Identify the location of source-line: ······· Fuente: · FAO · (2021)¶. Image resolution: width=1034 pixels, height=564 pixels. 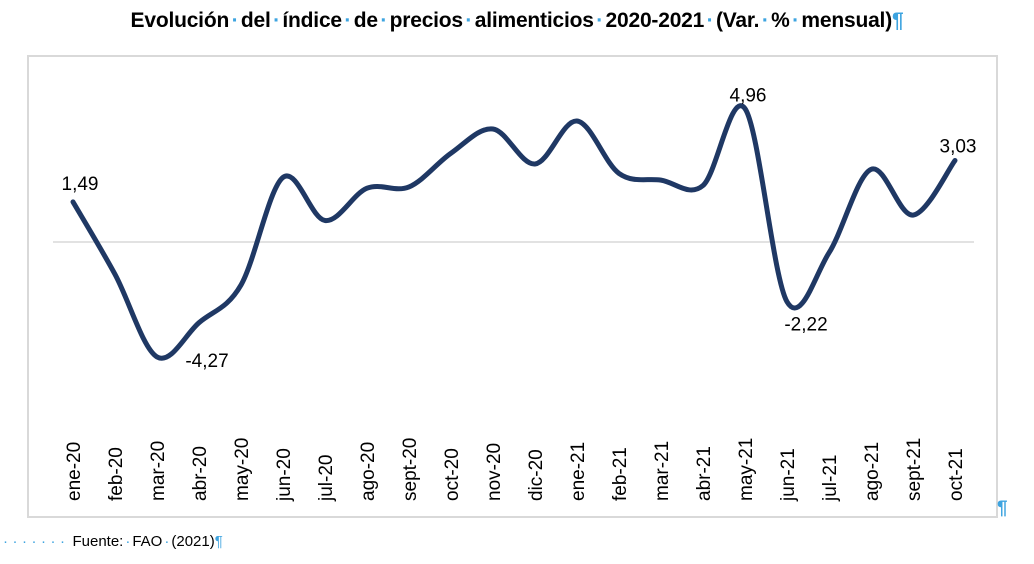
(113, 541).